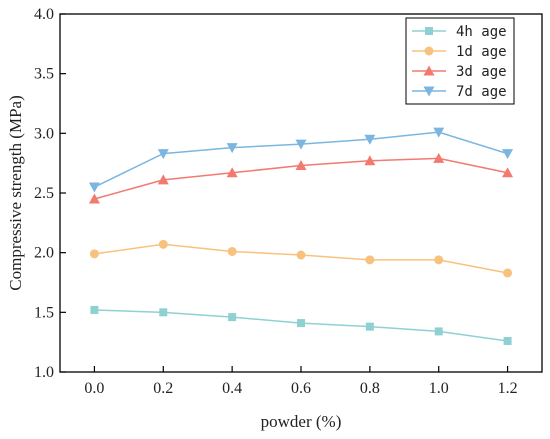  What do you see at coordinates (481, 72) in the screenshot?
I see `legend-label: 3d age` at bounding box center [481, 72].